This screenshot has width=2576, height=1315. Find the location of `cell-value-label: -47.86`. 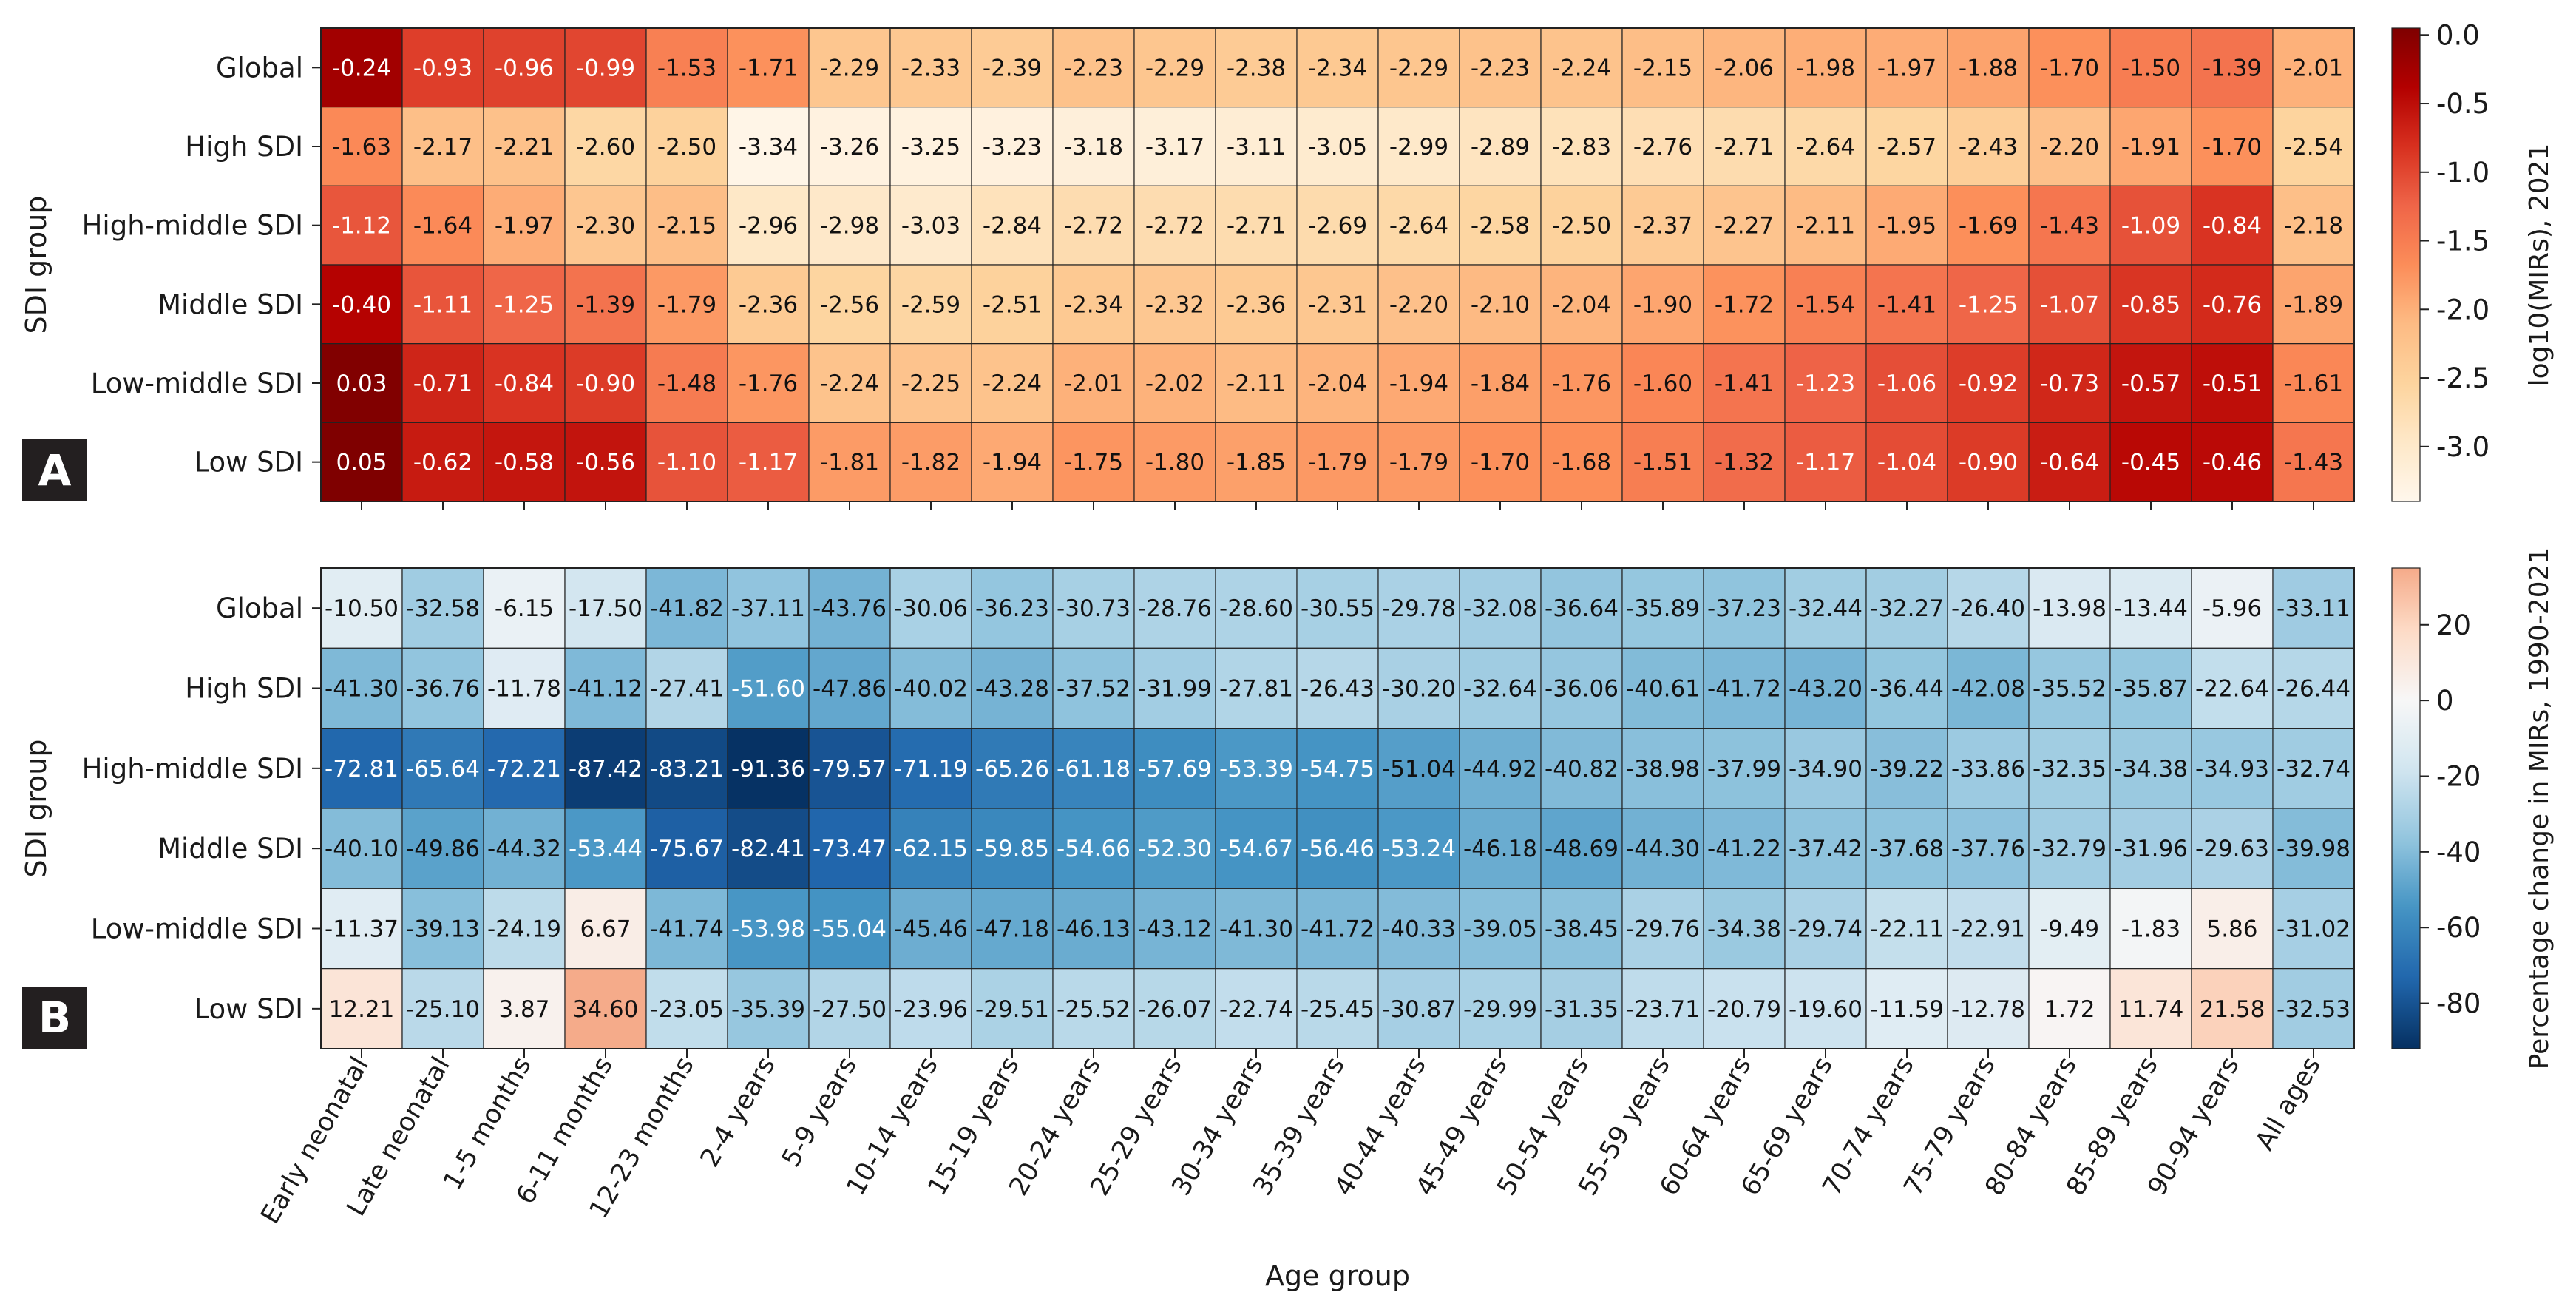

cell-value-label: -47.86 is located at coordinates (850, 689).